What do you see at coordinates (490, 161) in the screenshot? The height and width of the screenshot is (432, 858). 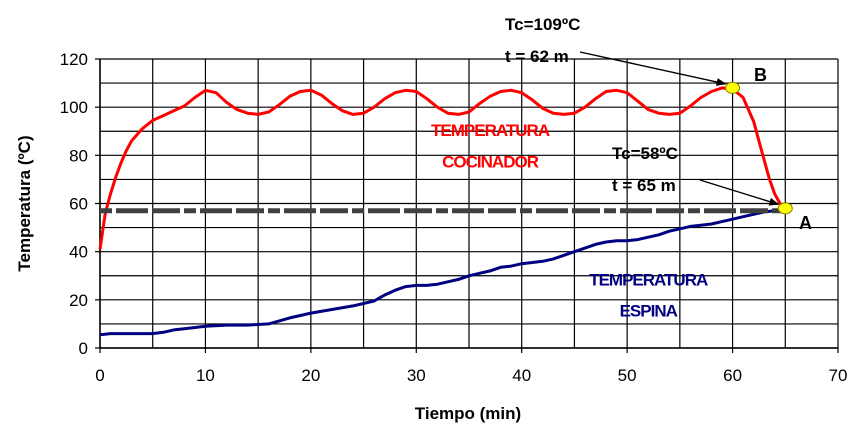 I see `series-label-1: COCINADOR` at bounding box center [490, 161].